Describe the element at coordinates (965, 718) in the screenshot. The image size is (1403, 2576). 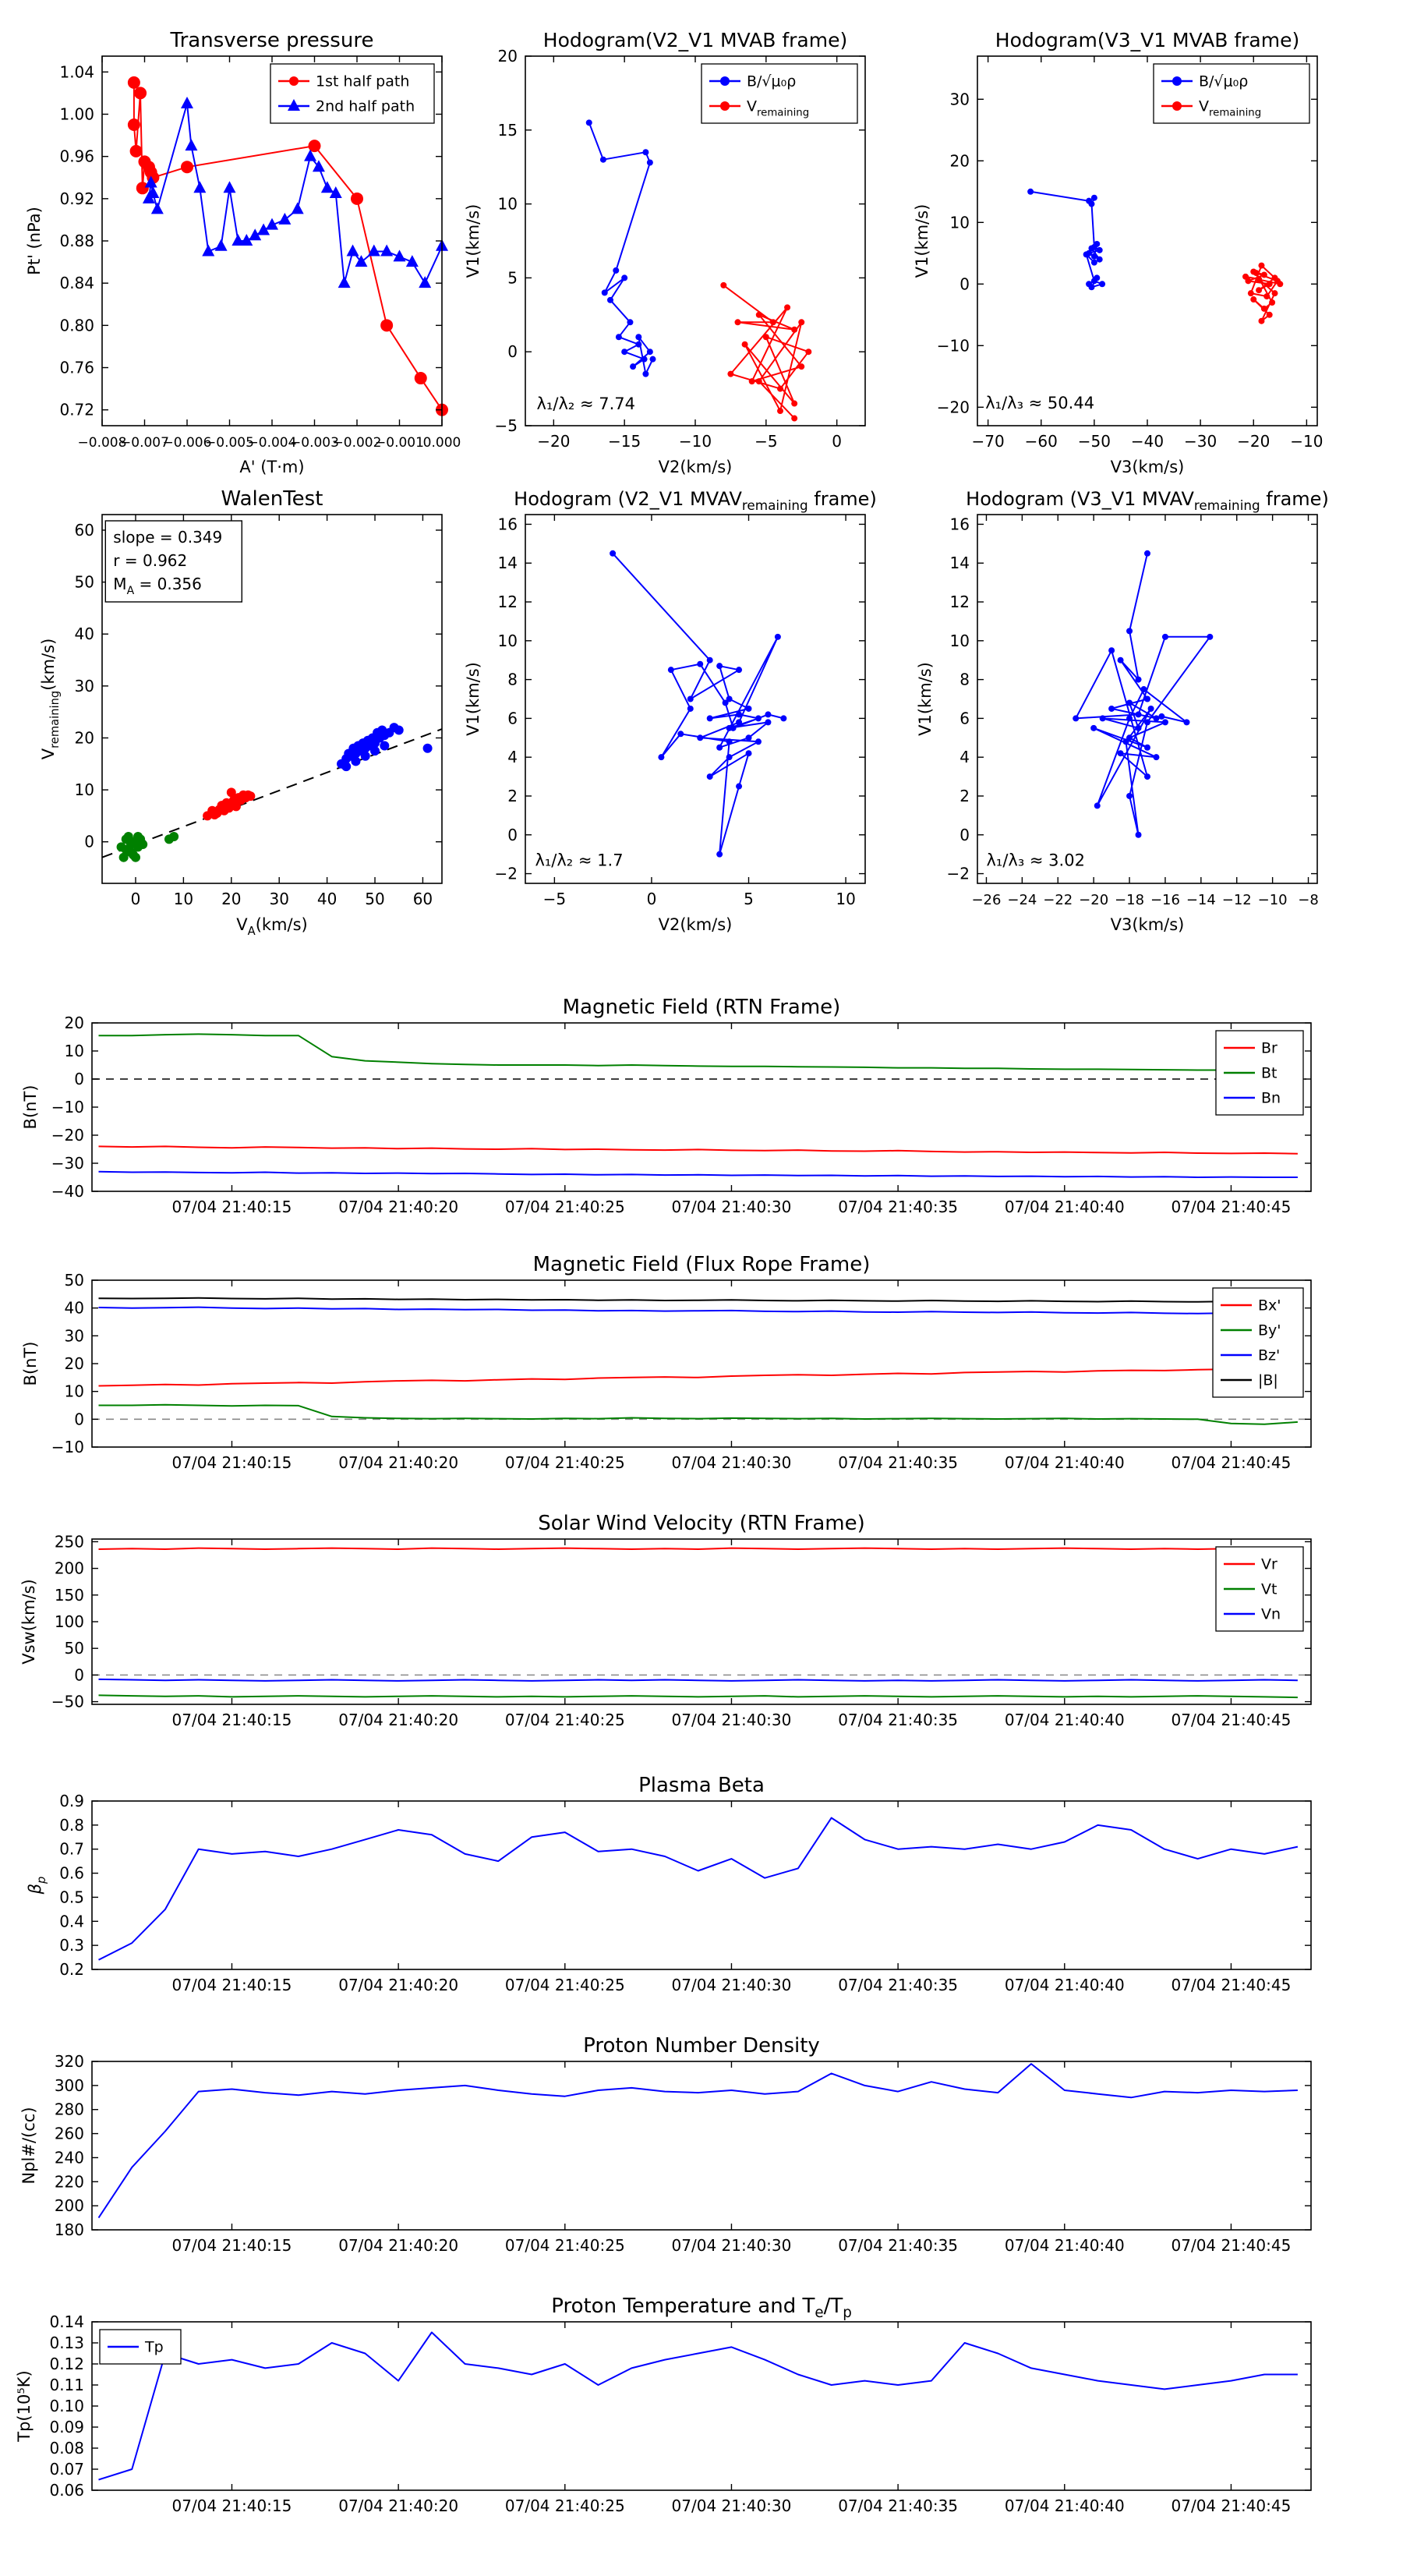
I see `y-tick-label: 6` at that location.